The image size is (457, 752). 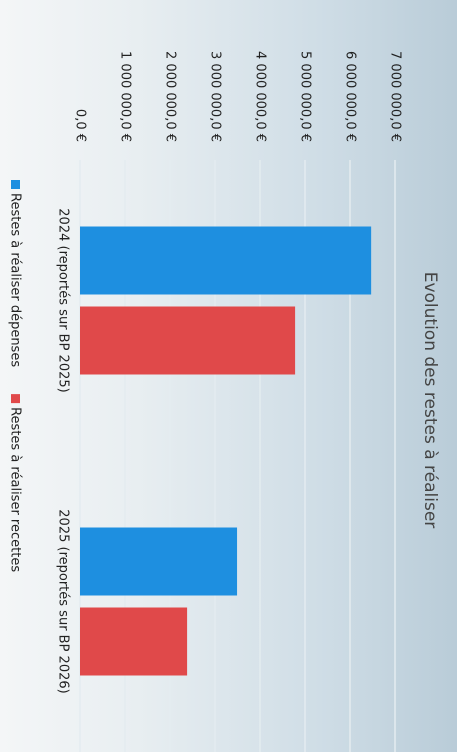 I want to click on x-tick-label: 2025 (reportés sur BP 2026), so click(x=63, y=601).